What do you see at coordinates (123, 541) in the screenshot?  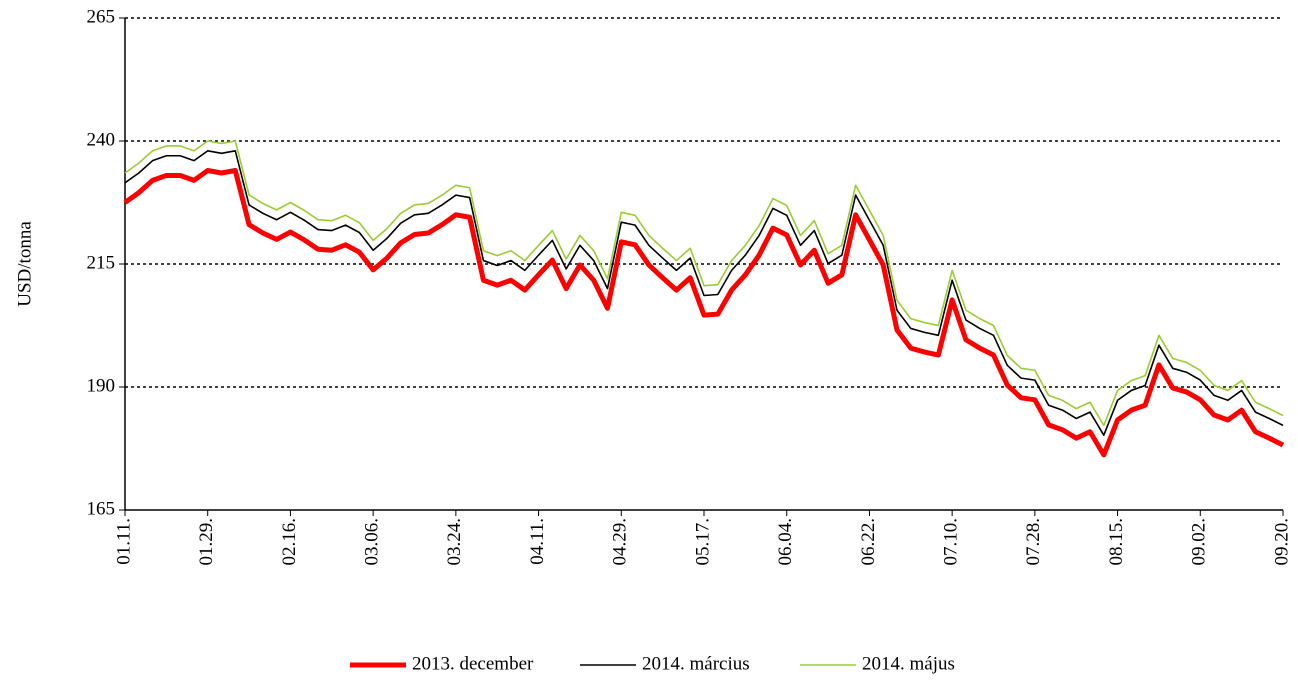 I see `x-tick-label: 01.11.` at bounding box center [123, 541].